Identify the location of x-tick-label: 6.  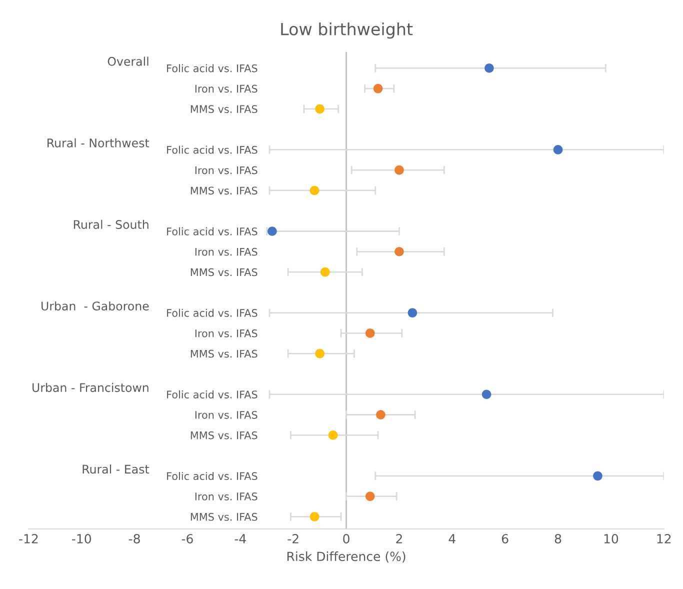
(505, 539).